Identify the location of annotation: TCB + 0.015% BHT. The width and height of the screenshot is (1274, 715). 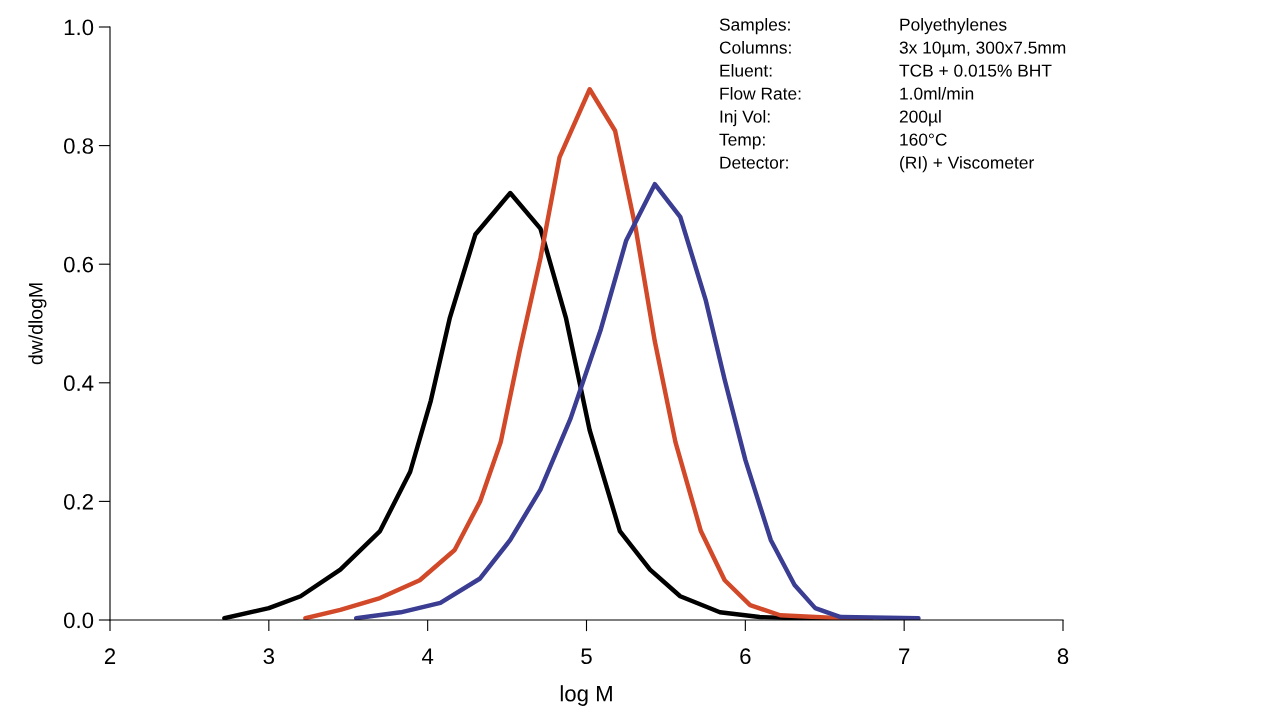
(975, 70).